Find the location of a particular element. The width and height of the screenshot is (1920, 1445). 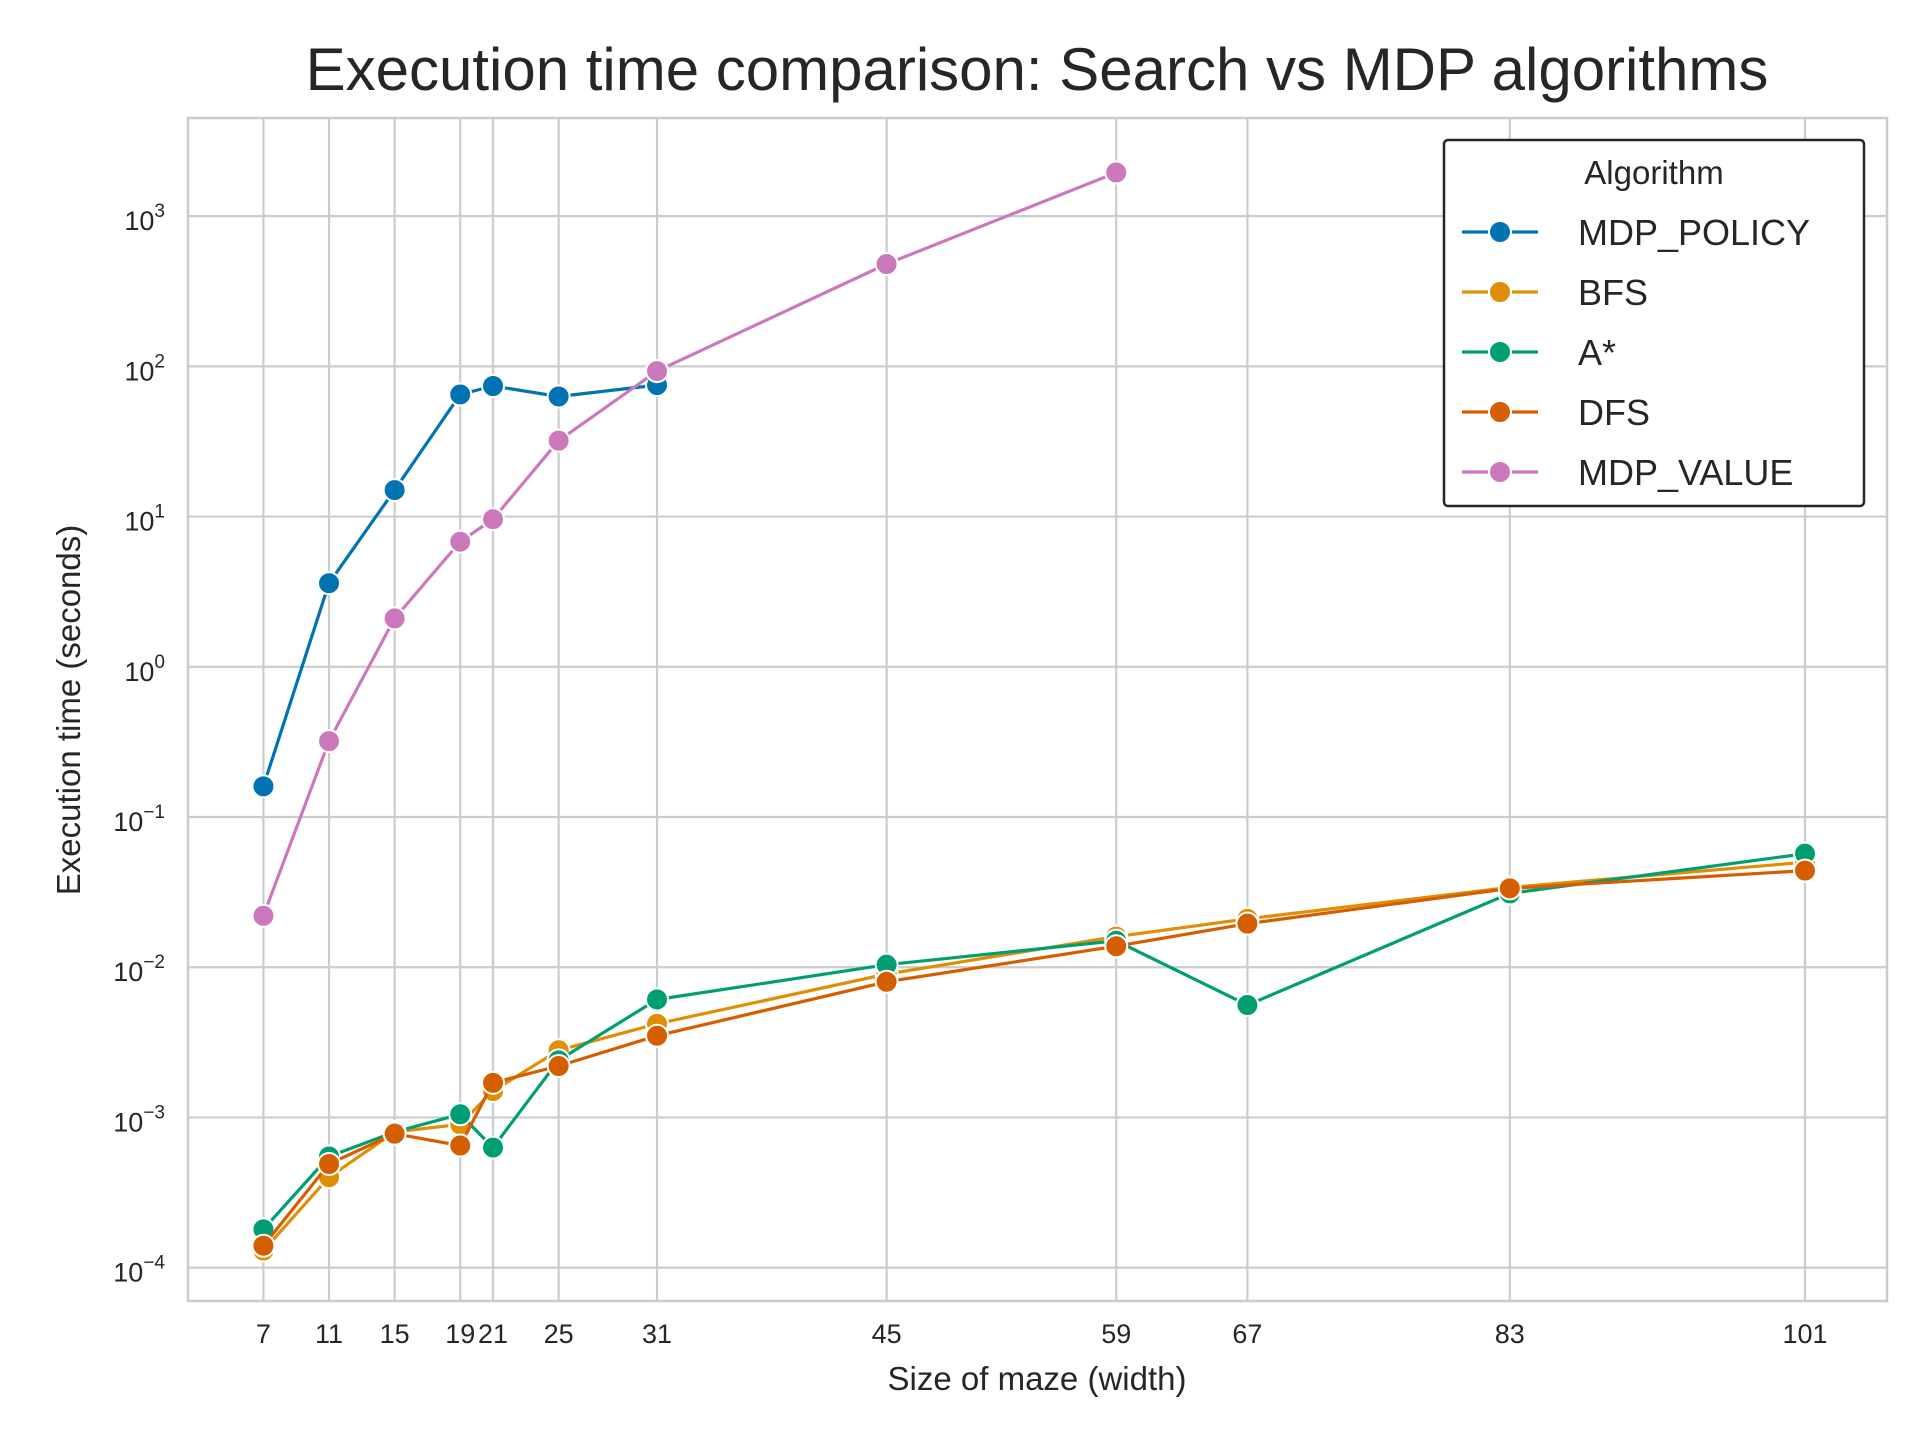

x-tick-label: 59 is located at coordinates (1116, 1334).